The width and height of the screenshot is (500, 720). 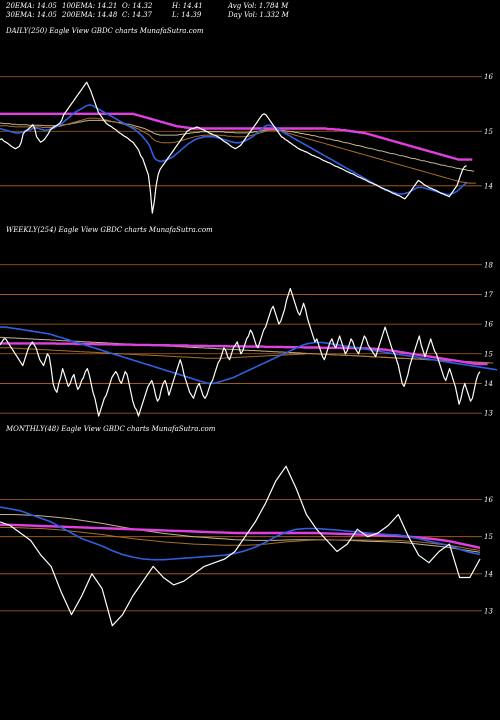 What do you see at coordinates (31, 6) in the screenshot?
I see `stat-20ema: 20EMA: 14.05` at bounding box center [31, 6].